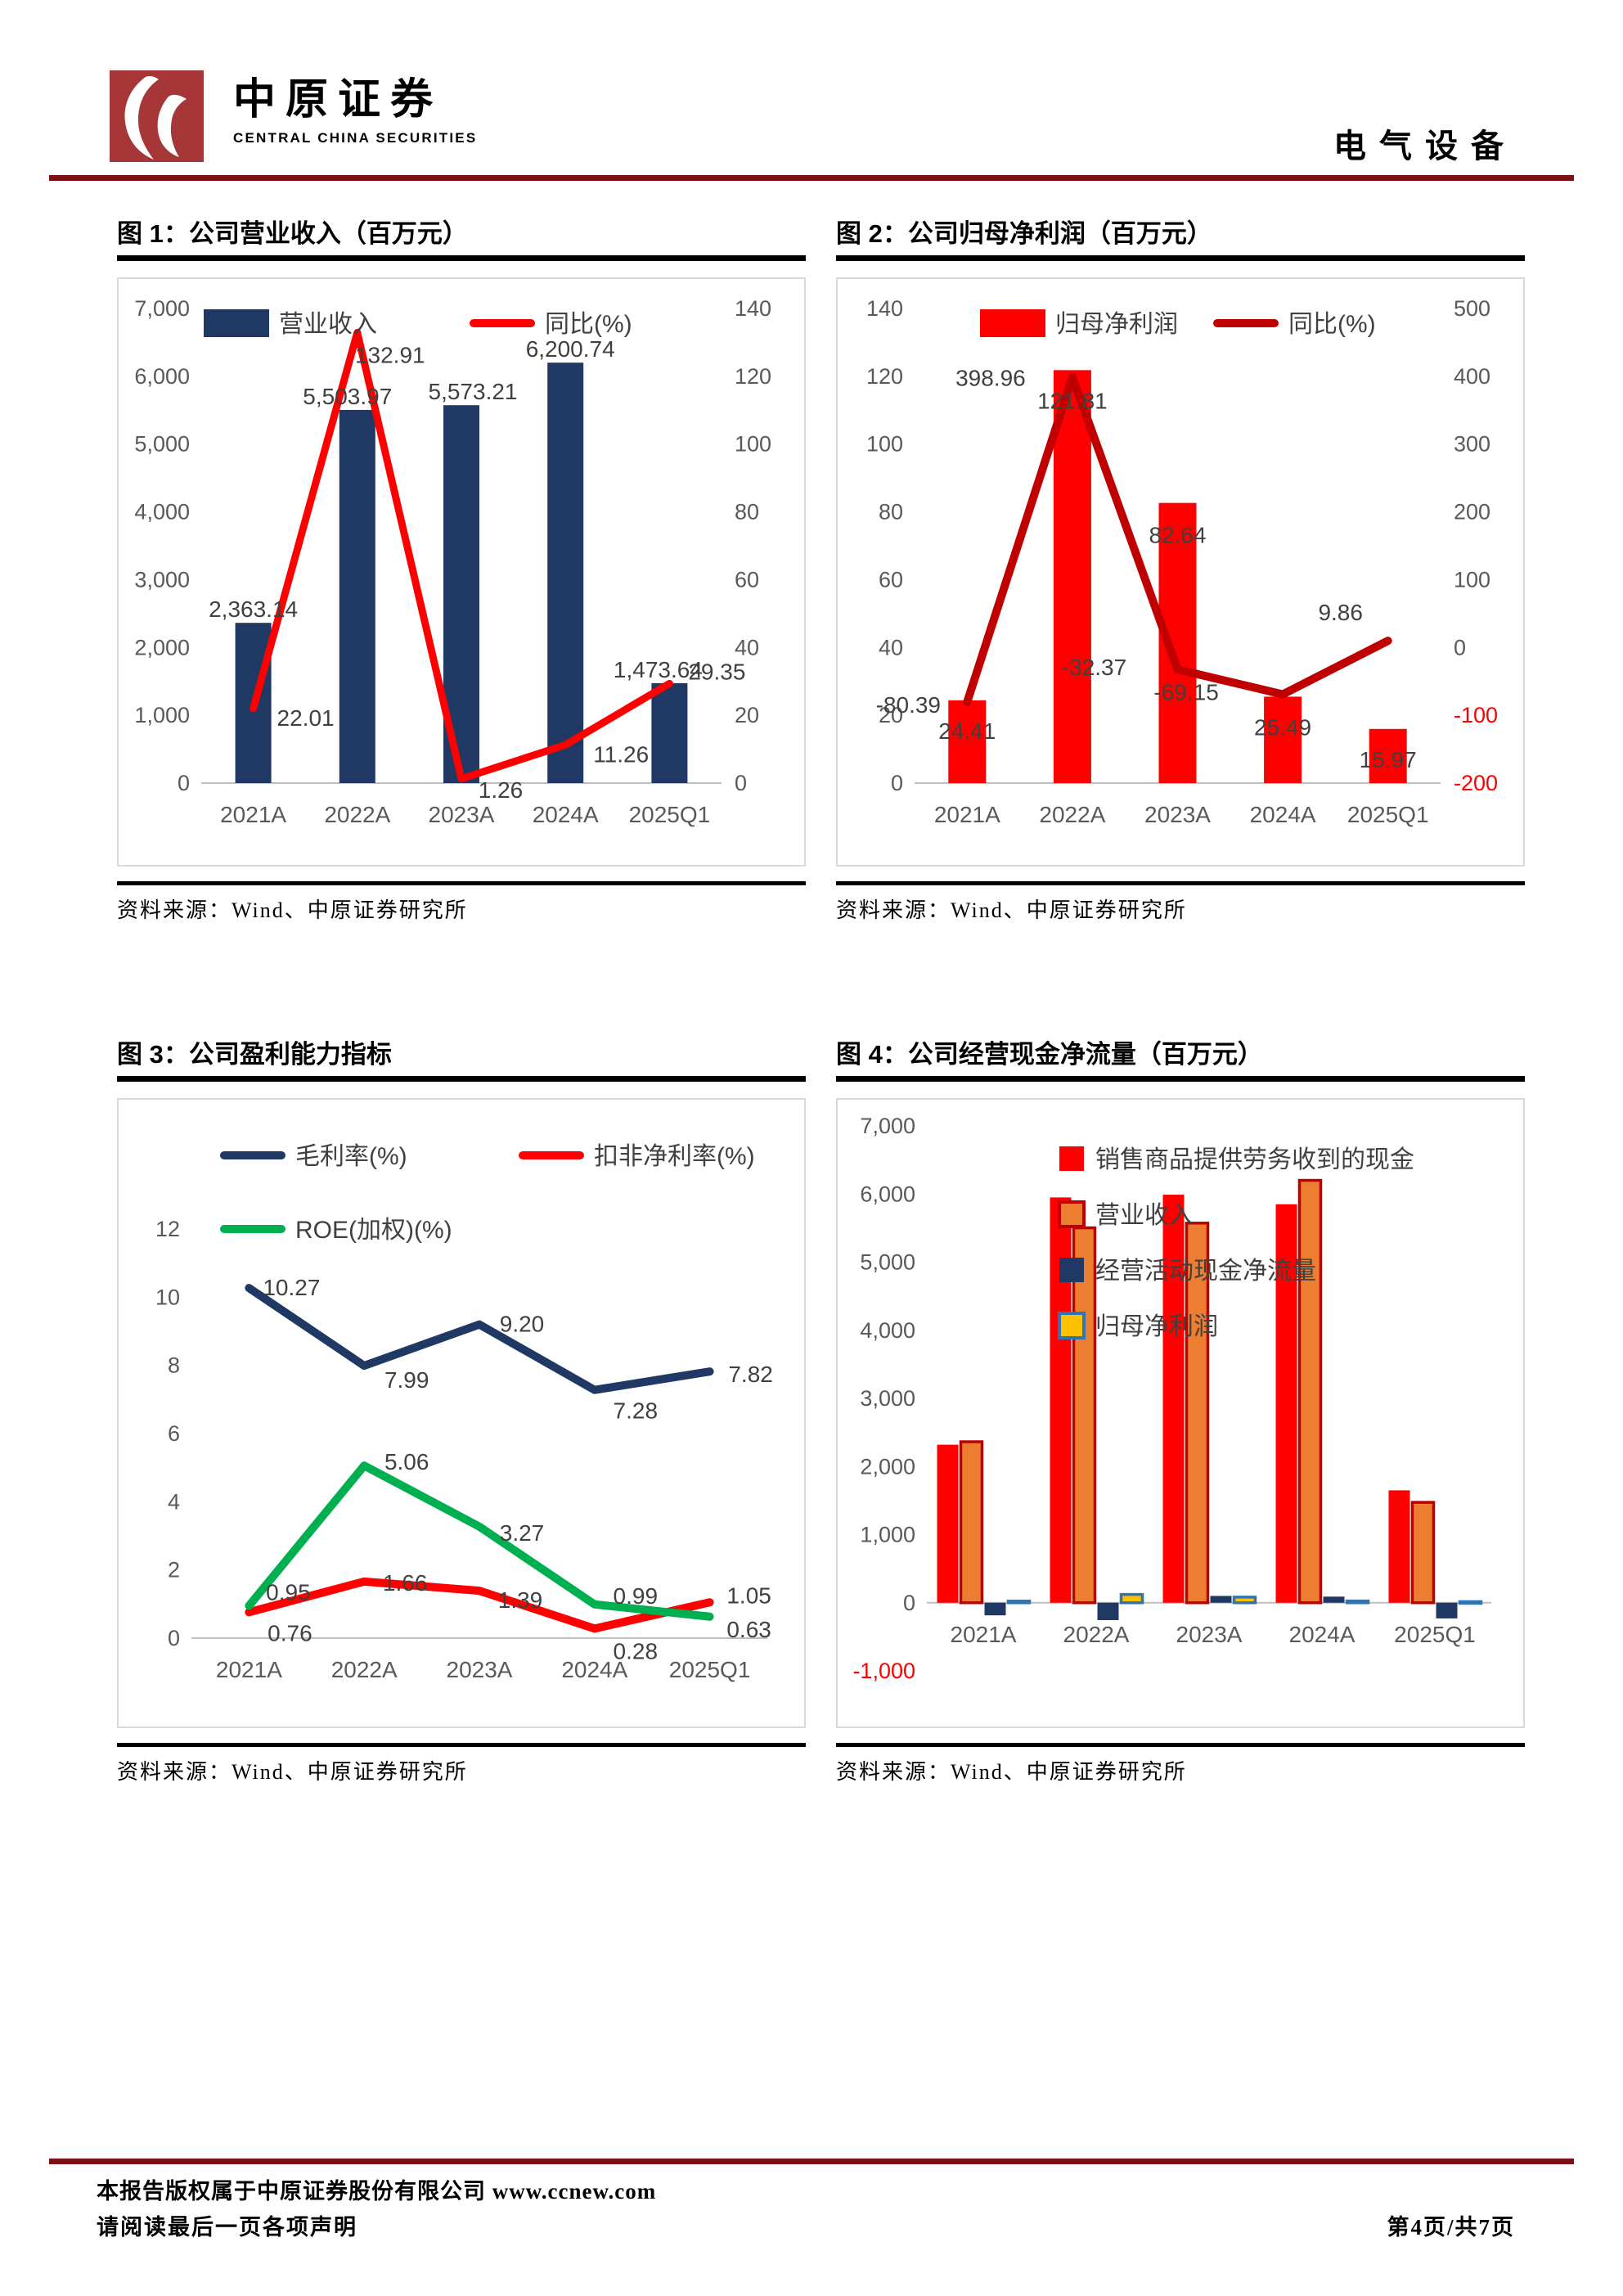 This screenshot has height=2296, width=1623. What do you see at coordinates (390, 354) in the screenshot?
I see `svg-text: 132.91` at bounding box center [390, 354].